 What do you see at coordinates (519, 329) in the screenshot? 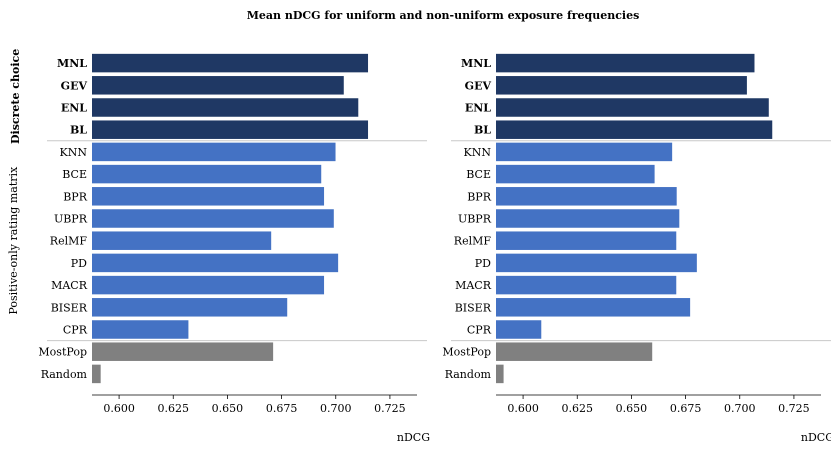
I see `bar-cpr-non-uniform` at bounding box center [519, 329].